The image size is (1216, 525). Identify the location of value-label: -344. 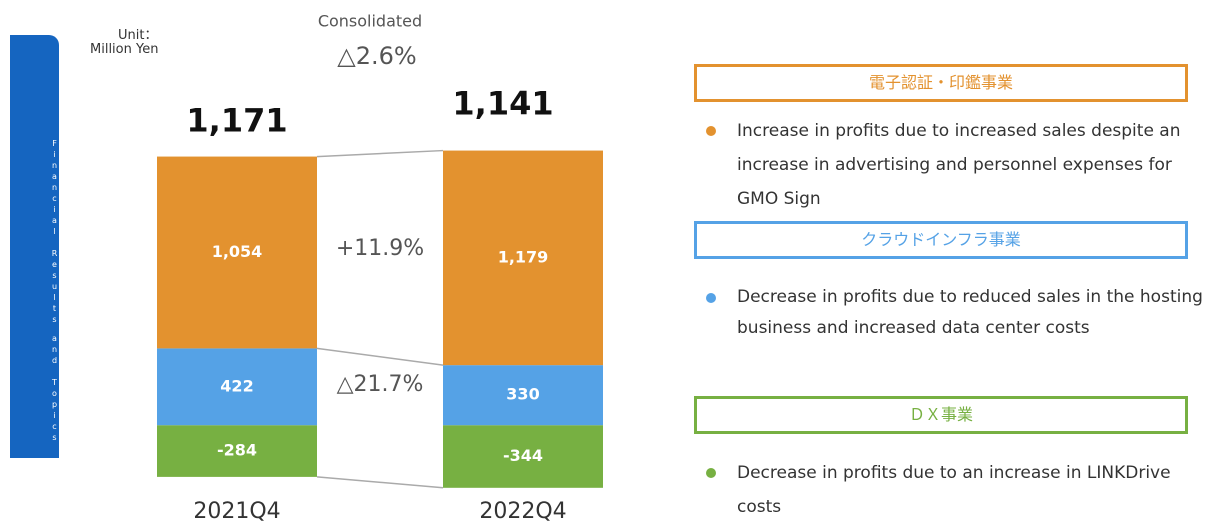
(523, 455).